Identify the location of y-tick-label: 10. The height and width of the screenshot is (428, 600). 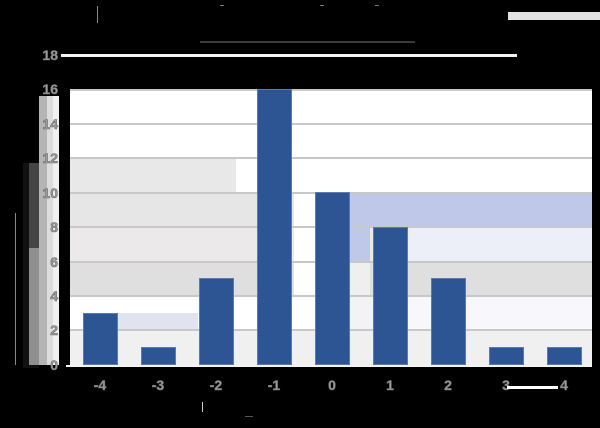
(50, 193).